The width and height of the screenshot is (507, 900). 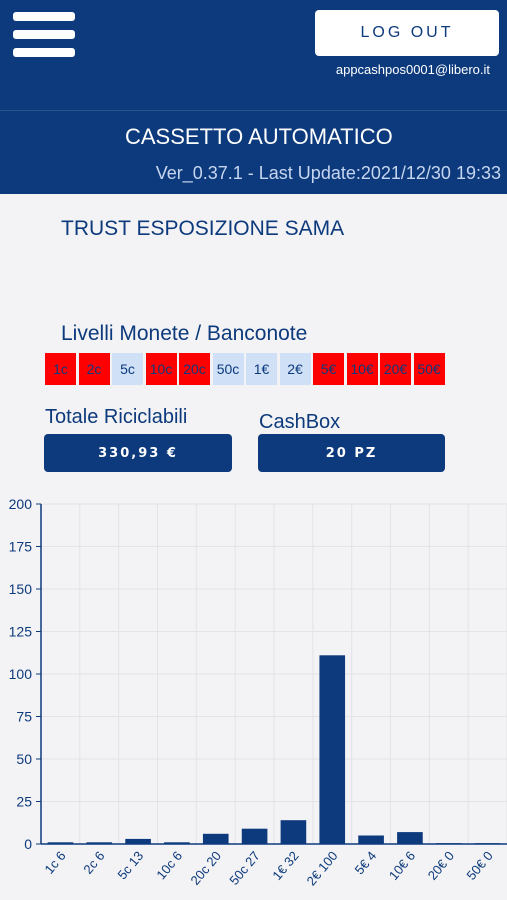 I want to click on denomination-10: 20€, so click(x=395, y=369).